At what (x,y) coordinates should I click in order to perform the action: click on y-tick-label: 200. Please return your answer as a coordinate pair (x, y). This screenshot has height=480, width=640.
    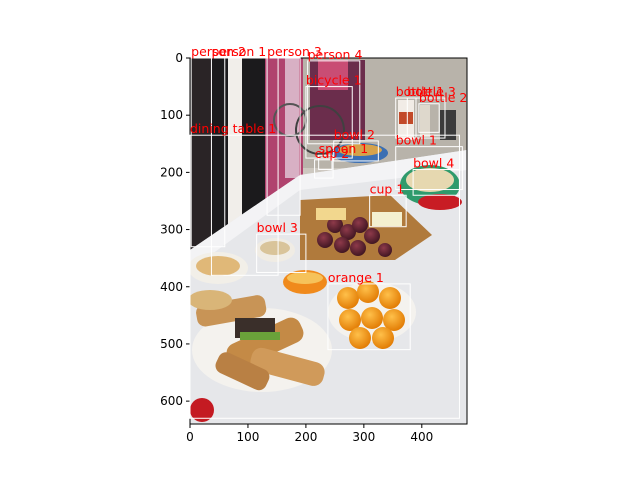
    Looking at the image, I should click on (171, 172).